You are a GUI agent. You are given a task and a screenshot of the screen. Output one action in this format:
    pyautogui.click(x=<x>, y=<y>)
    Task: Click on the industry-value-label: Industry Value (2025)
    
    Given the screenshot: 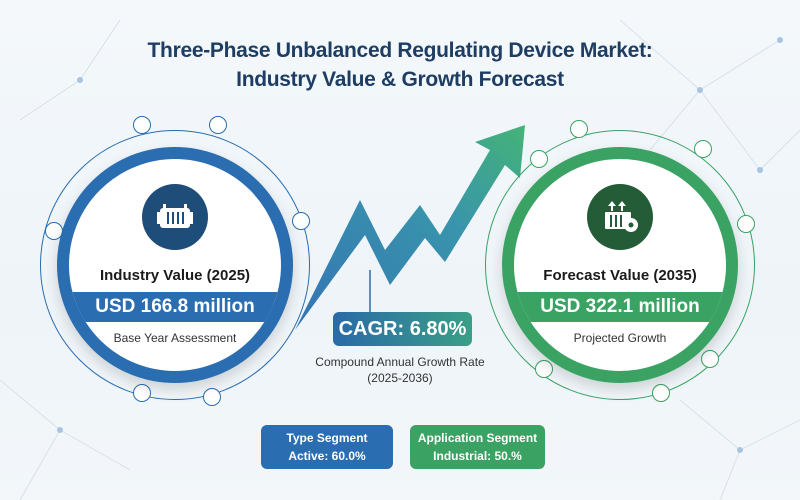 What is the action you would take?
    pyautogui.click(x=175, y=275)
    